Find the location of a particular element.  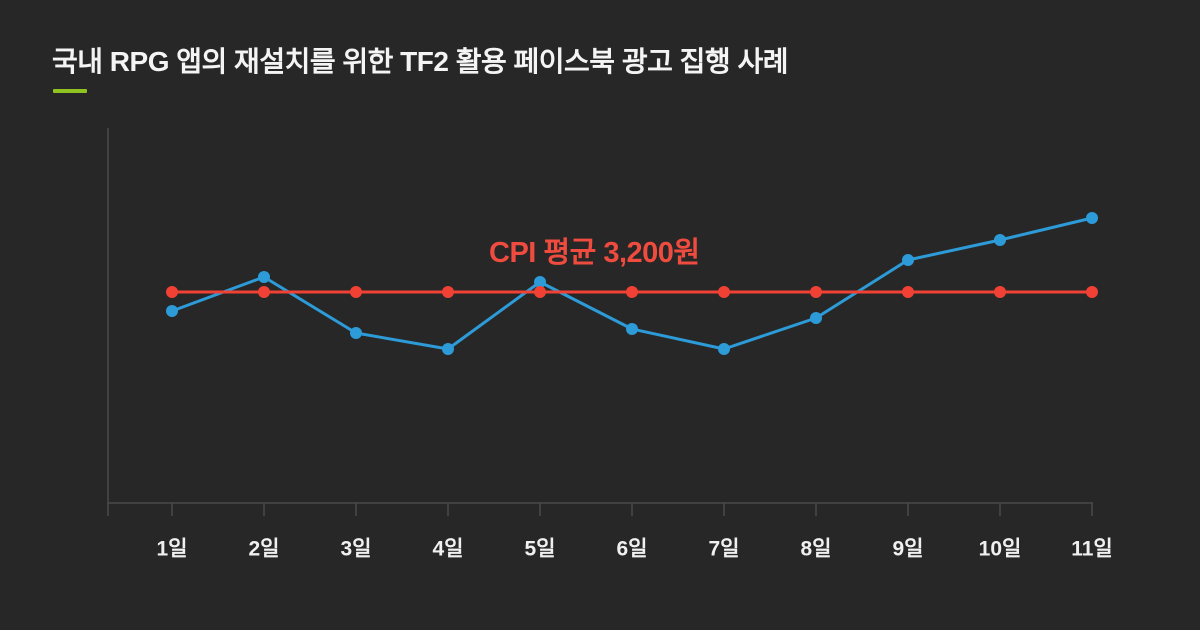

x-axis-label: 3일 is located at coordinates (356, 549).